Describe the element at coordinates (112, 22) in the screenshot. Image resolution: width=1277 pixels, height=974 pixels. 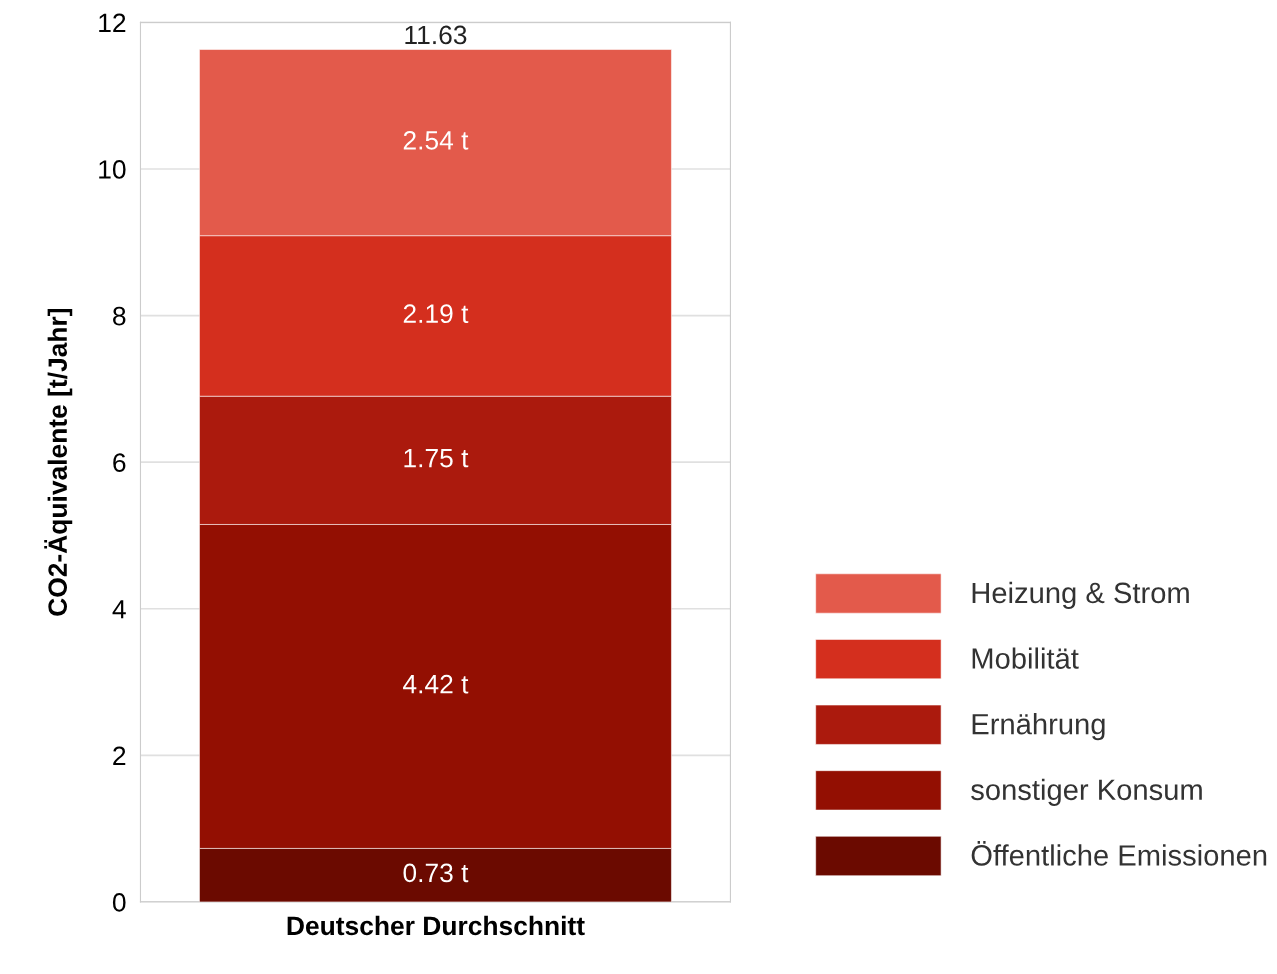
I see `y-tick-label: 12` at that location.